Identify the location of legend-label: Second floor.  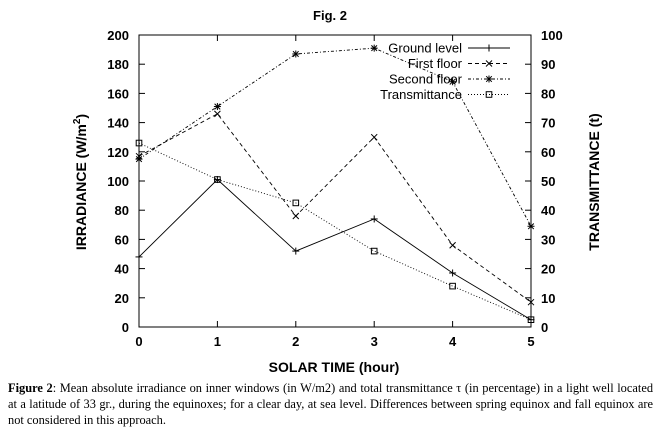
(426, 79).